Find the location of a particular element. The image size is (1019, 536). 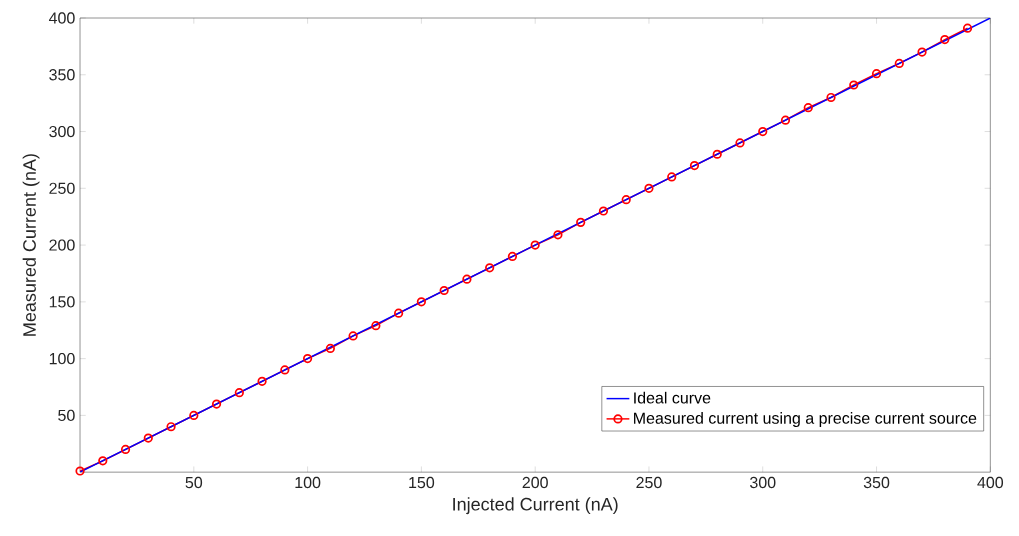

y-axis-title: Measured Current (nA) is located at coordinates (31, 245).